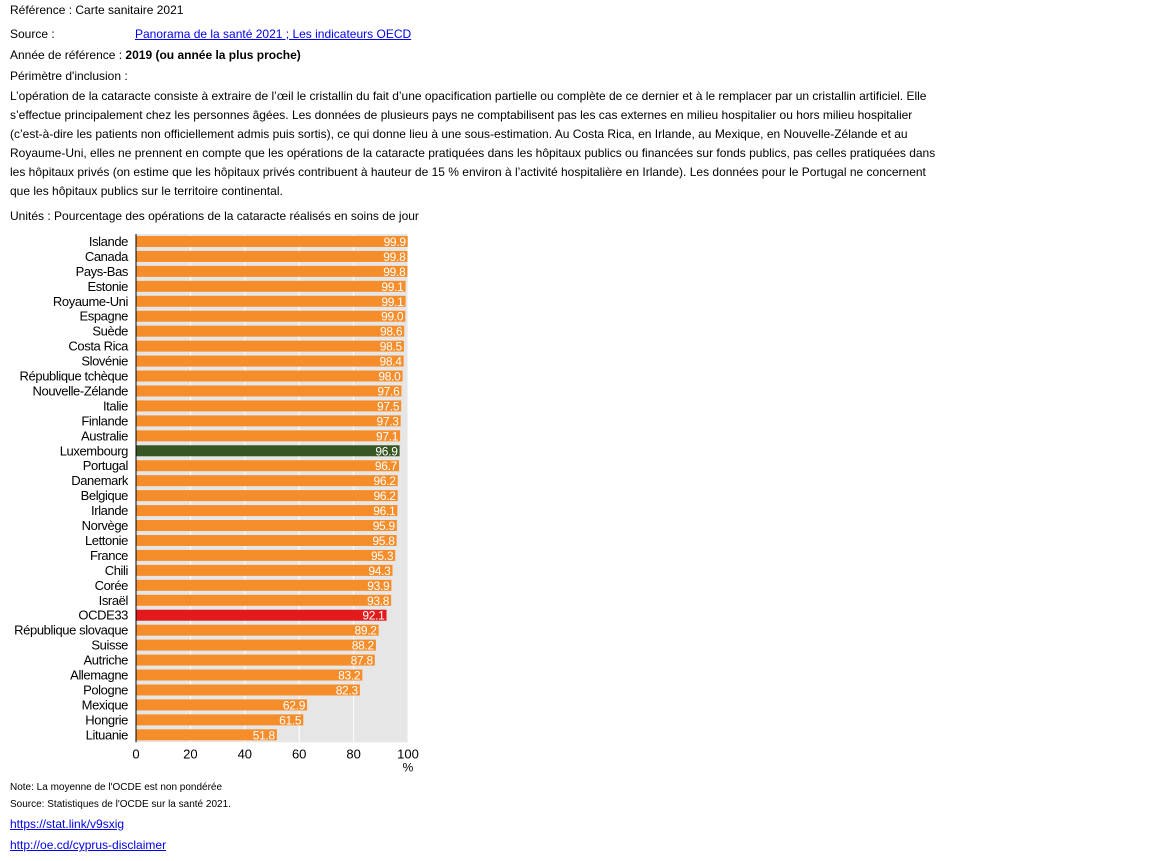 The image size is (1152, 861). I want to click on data-label: 97.5, so click(388, 406).